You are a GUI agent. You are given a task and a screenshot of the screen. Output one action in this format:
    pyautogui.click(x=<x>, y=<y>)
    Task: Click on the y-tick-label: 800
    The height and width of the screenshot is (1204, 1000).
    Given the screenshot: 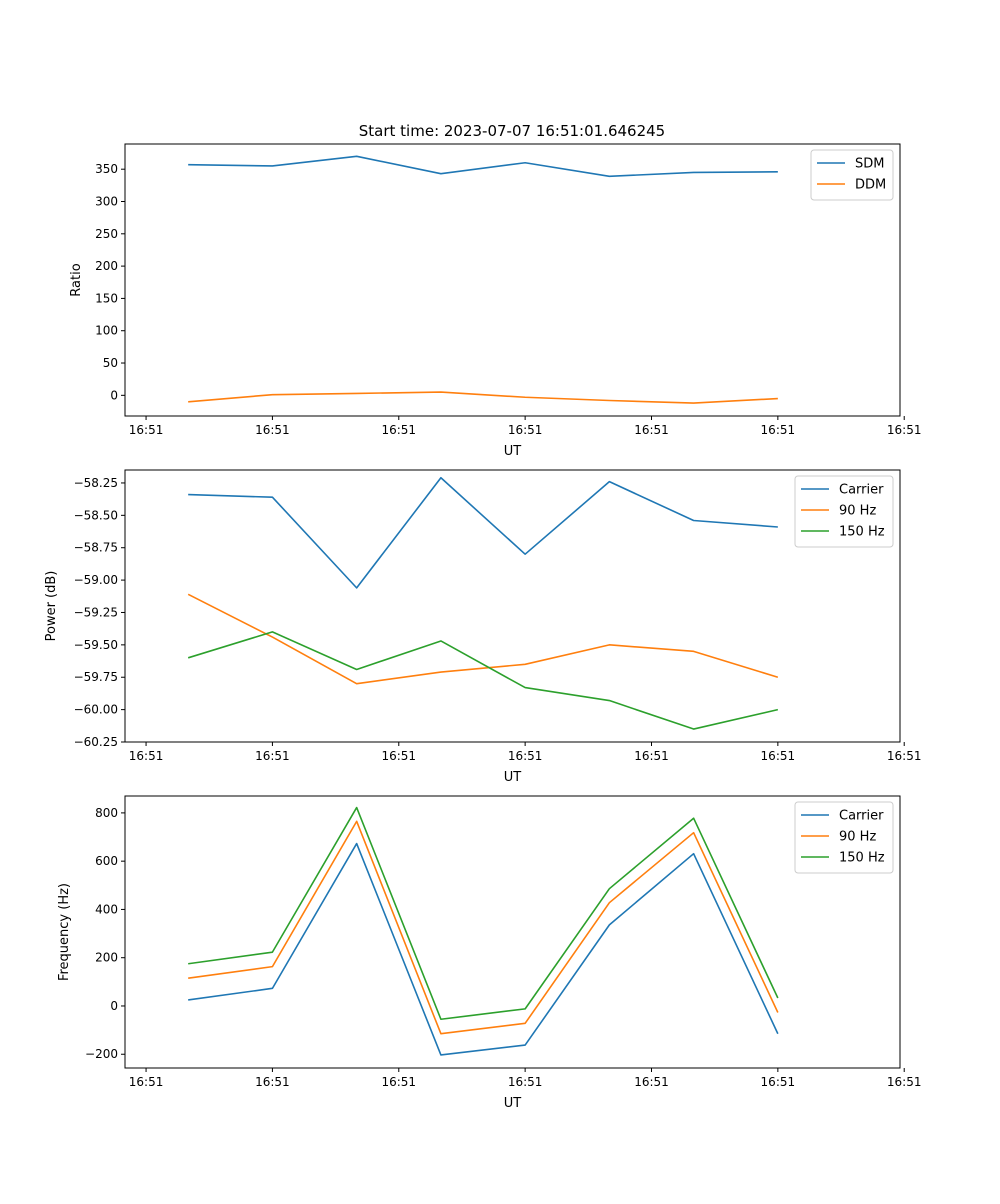 What is the action you would take?
    pyautogui.click(x=106, y=813)
    